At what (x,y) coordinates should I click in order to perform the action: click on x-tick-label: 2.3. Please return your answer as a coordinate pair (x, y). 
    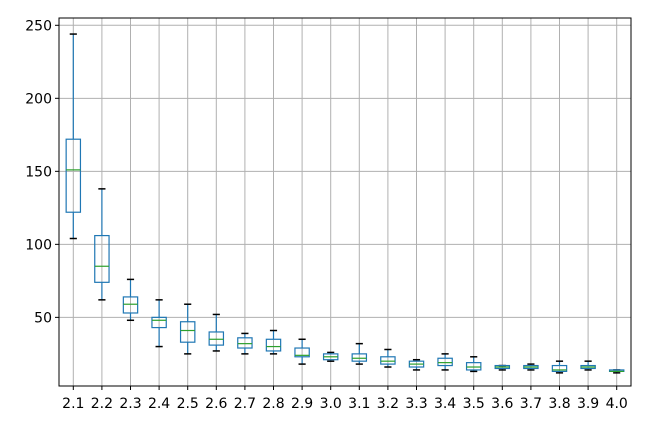
    Looking at the image, I should click on (130, 404).